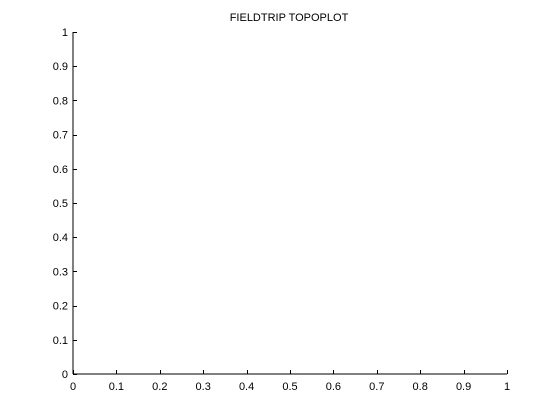 This screenshot has height=420, width=560. I want to click on y-tick-label: 0.2, so click(60, 307).